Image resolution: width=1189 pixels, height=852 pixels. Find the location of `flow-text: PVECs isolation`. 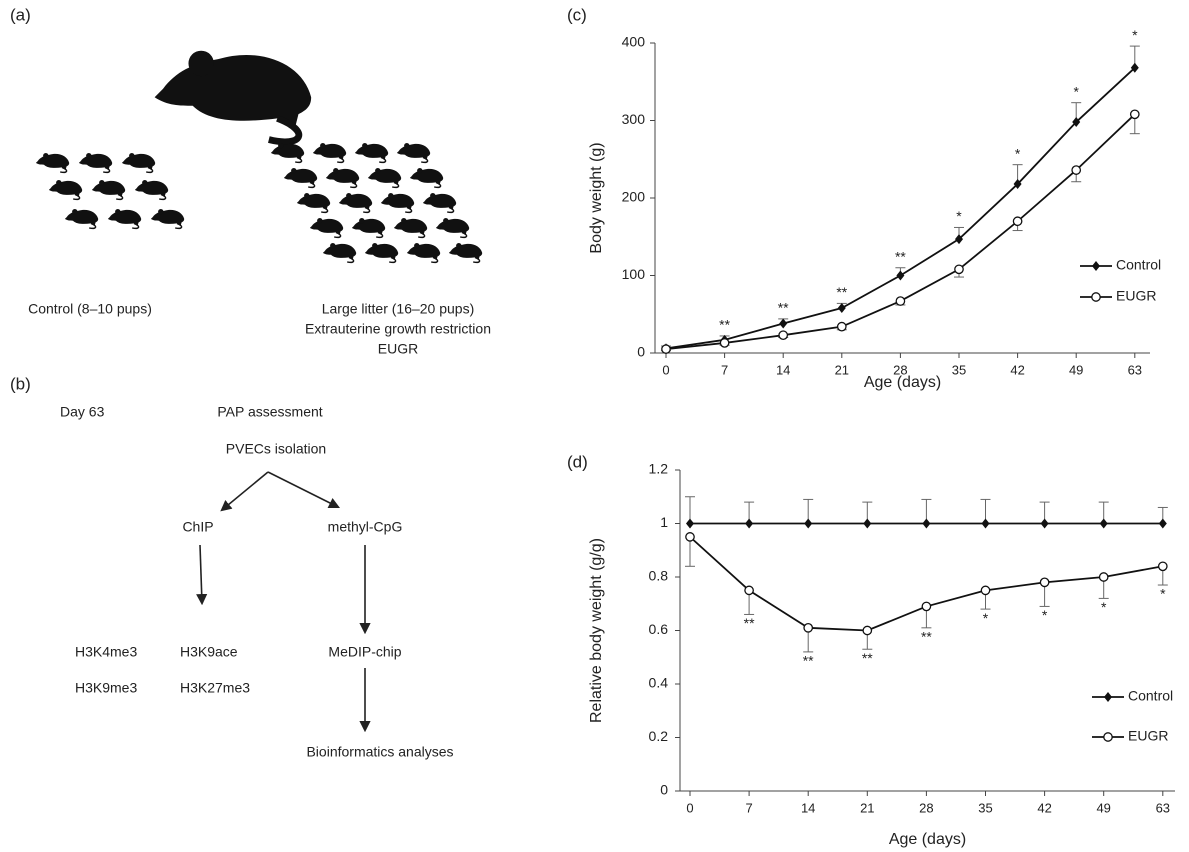

flow-text: PVECs isolation is located at coordinates (276, 449).